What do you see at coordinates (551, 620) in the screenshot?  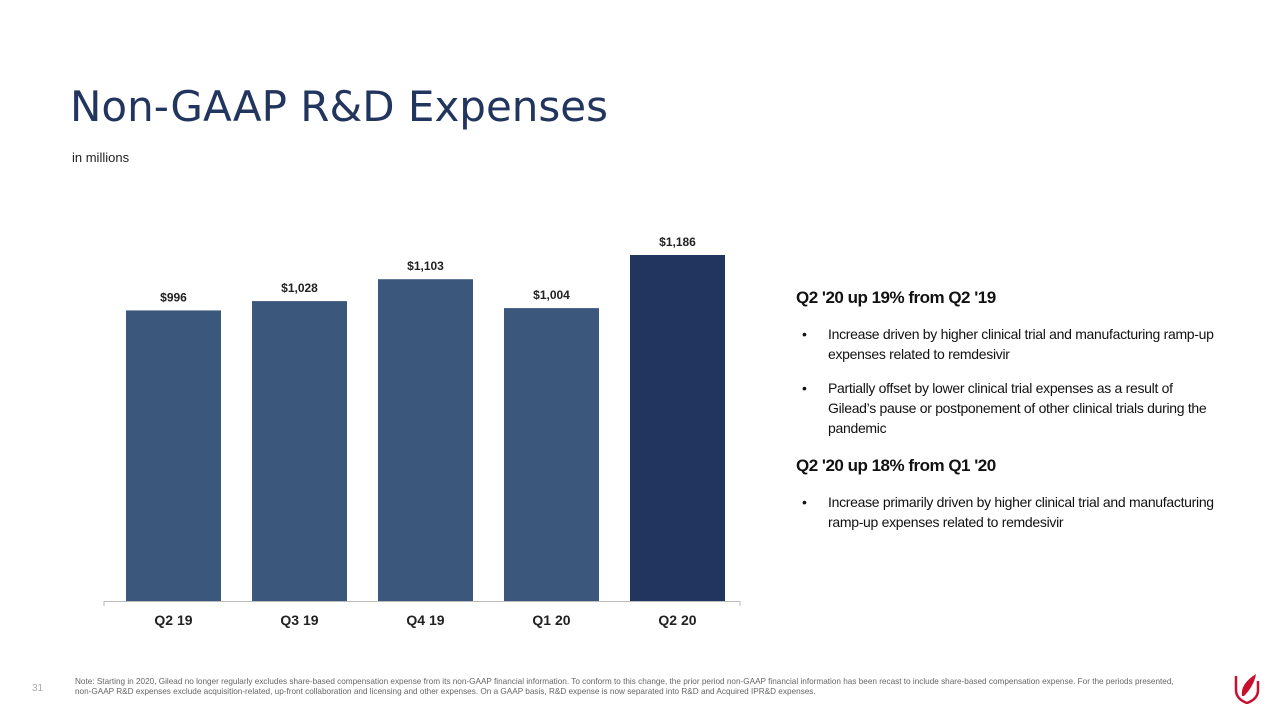 I see `x-tick-label: Q1 20` at bounding box center [551, 620].